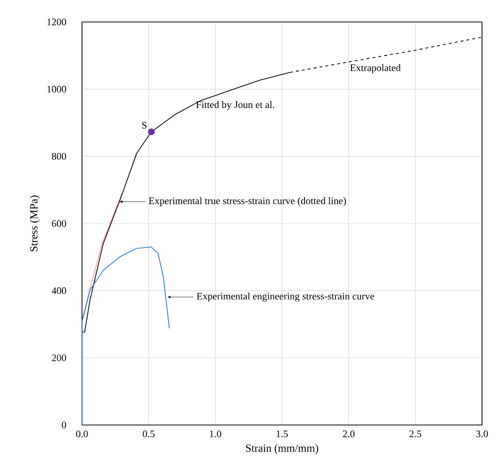 The width and height of the screenshot is (499, 466). What do you see at coordinates (82, 434) in the screenshot?
I see `x-tick-label: 0.0` at bounding box center [82, 434].